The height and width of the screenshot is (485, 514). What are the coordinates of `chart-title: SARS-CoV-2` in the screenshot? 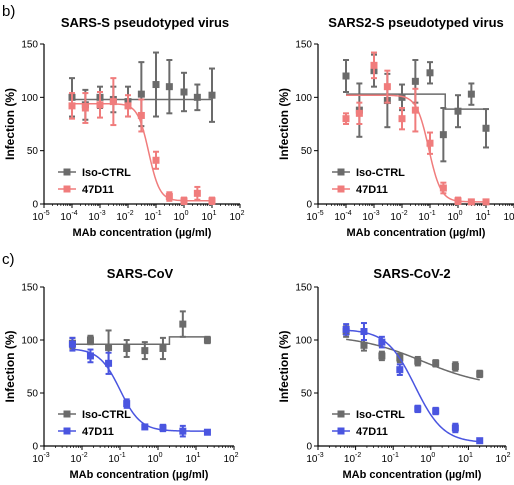 It's located at (411, 273).